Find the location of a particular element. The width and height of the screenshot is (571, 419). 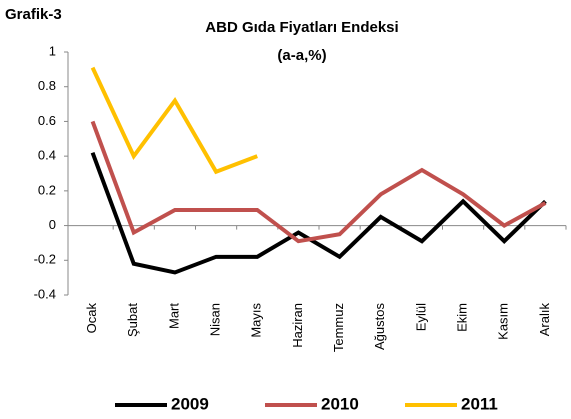

x-tick-label: Kasım is located at coordinates (503, 321).